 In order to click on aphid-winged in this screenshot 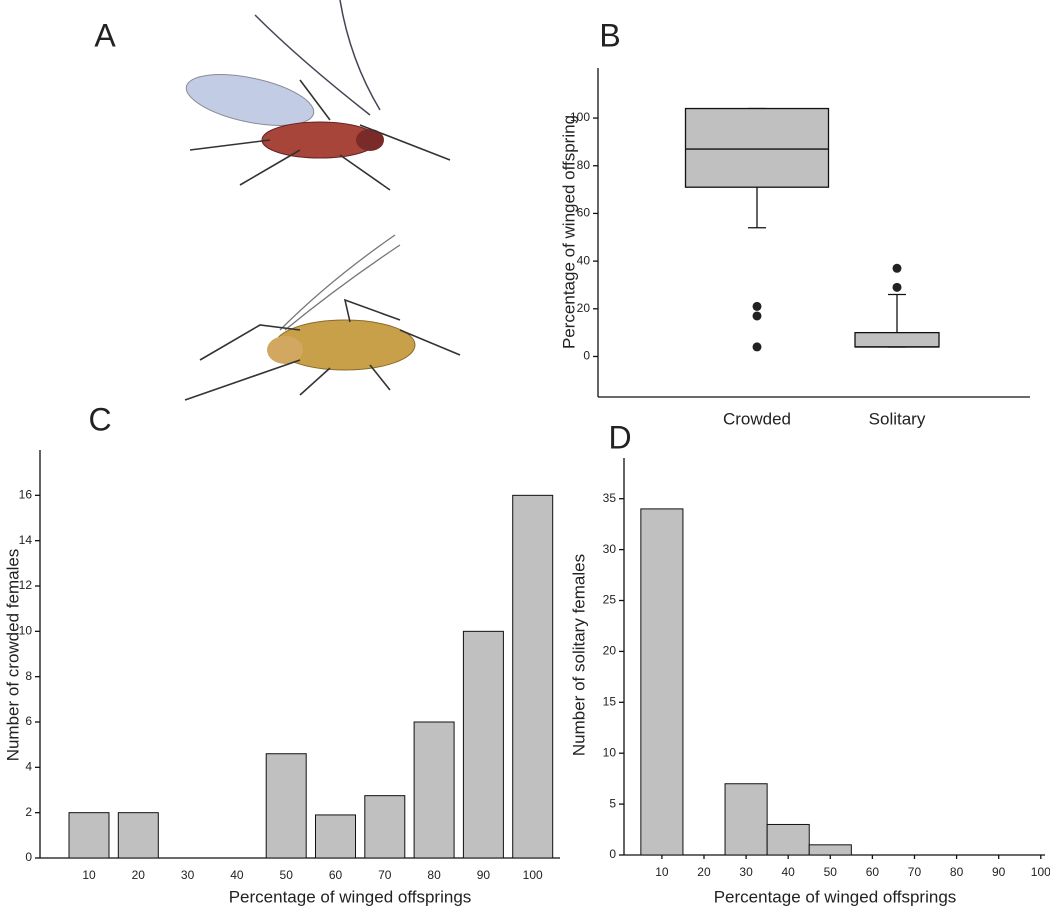, I will do `click(318, 95)`.